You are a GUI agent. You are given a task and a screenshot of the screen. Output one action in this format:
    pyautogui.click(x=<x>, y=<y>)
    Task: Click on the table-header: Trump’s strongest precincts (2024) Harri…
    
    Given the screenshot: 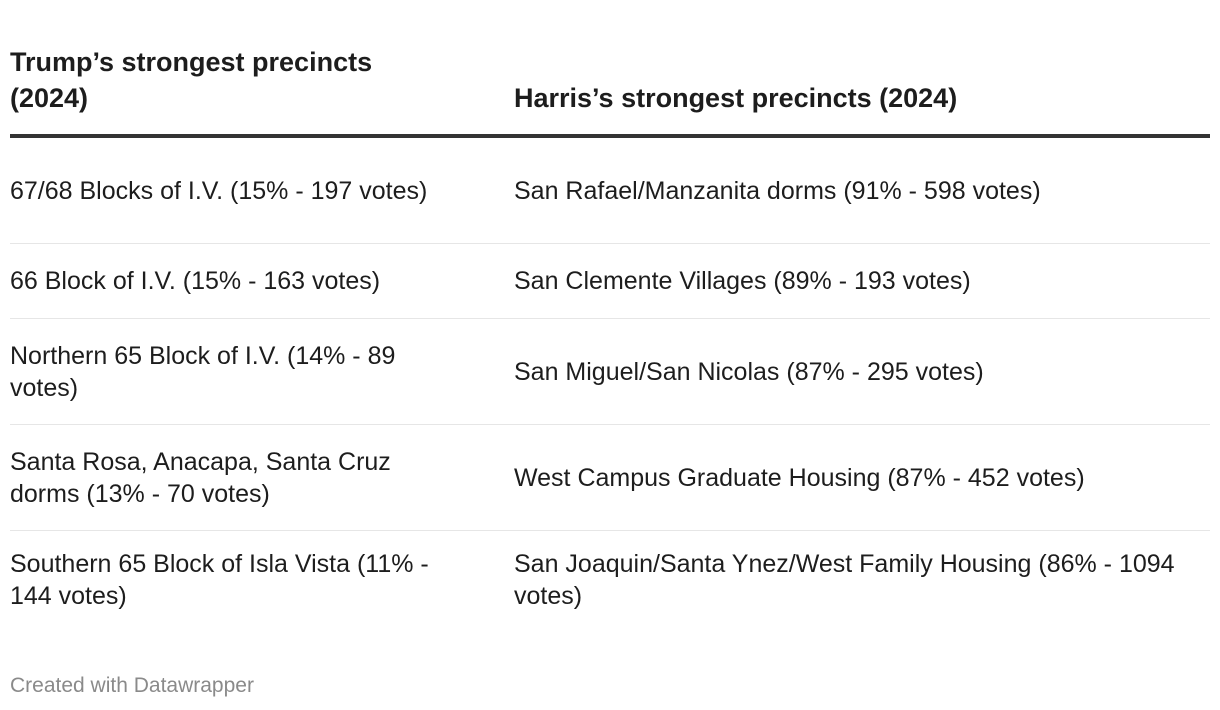 What is the action you would take?
    pyautogui.click(x=610, y=91)
    